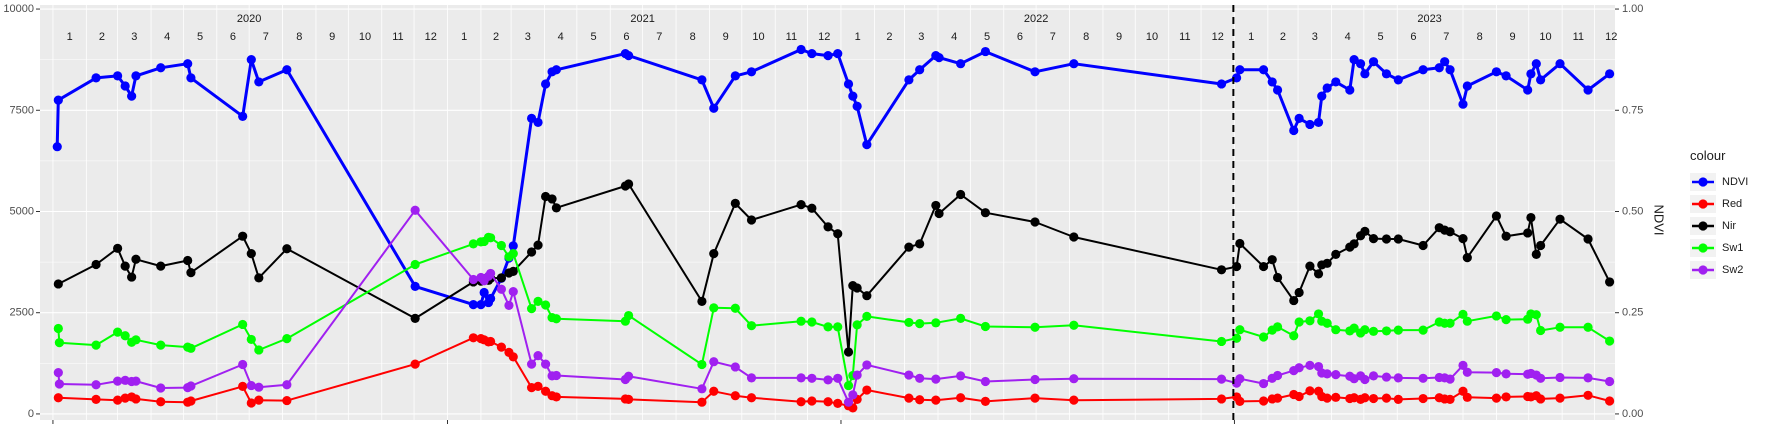 Image resolution: width=1773 pixels, height=442 pixels. What do you see at coordinates (726, 37) in the screenshot?
I see `month-label: 9` at bounding box center [726, 37].